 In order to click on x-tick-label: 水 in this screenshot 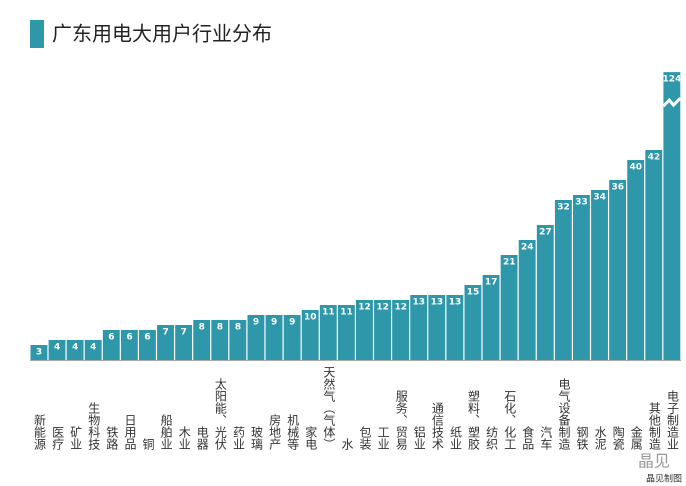, I will do `click(347, 444)`.